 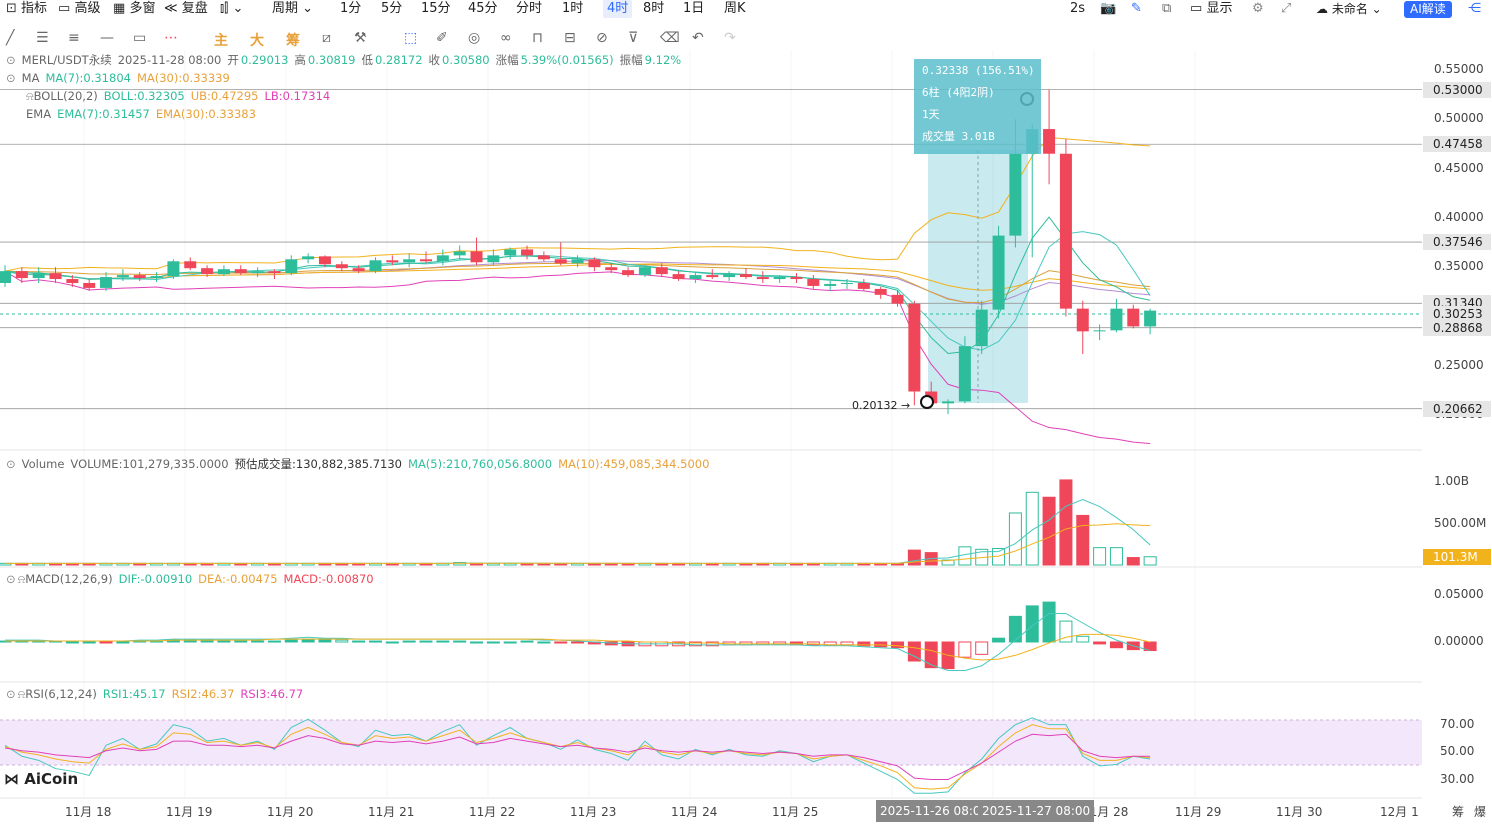 I want to click on settings-icon: ⚙, so click(x=1258, y=8).